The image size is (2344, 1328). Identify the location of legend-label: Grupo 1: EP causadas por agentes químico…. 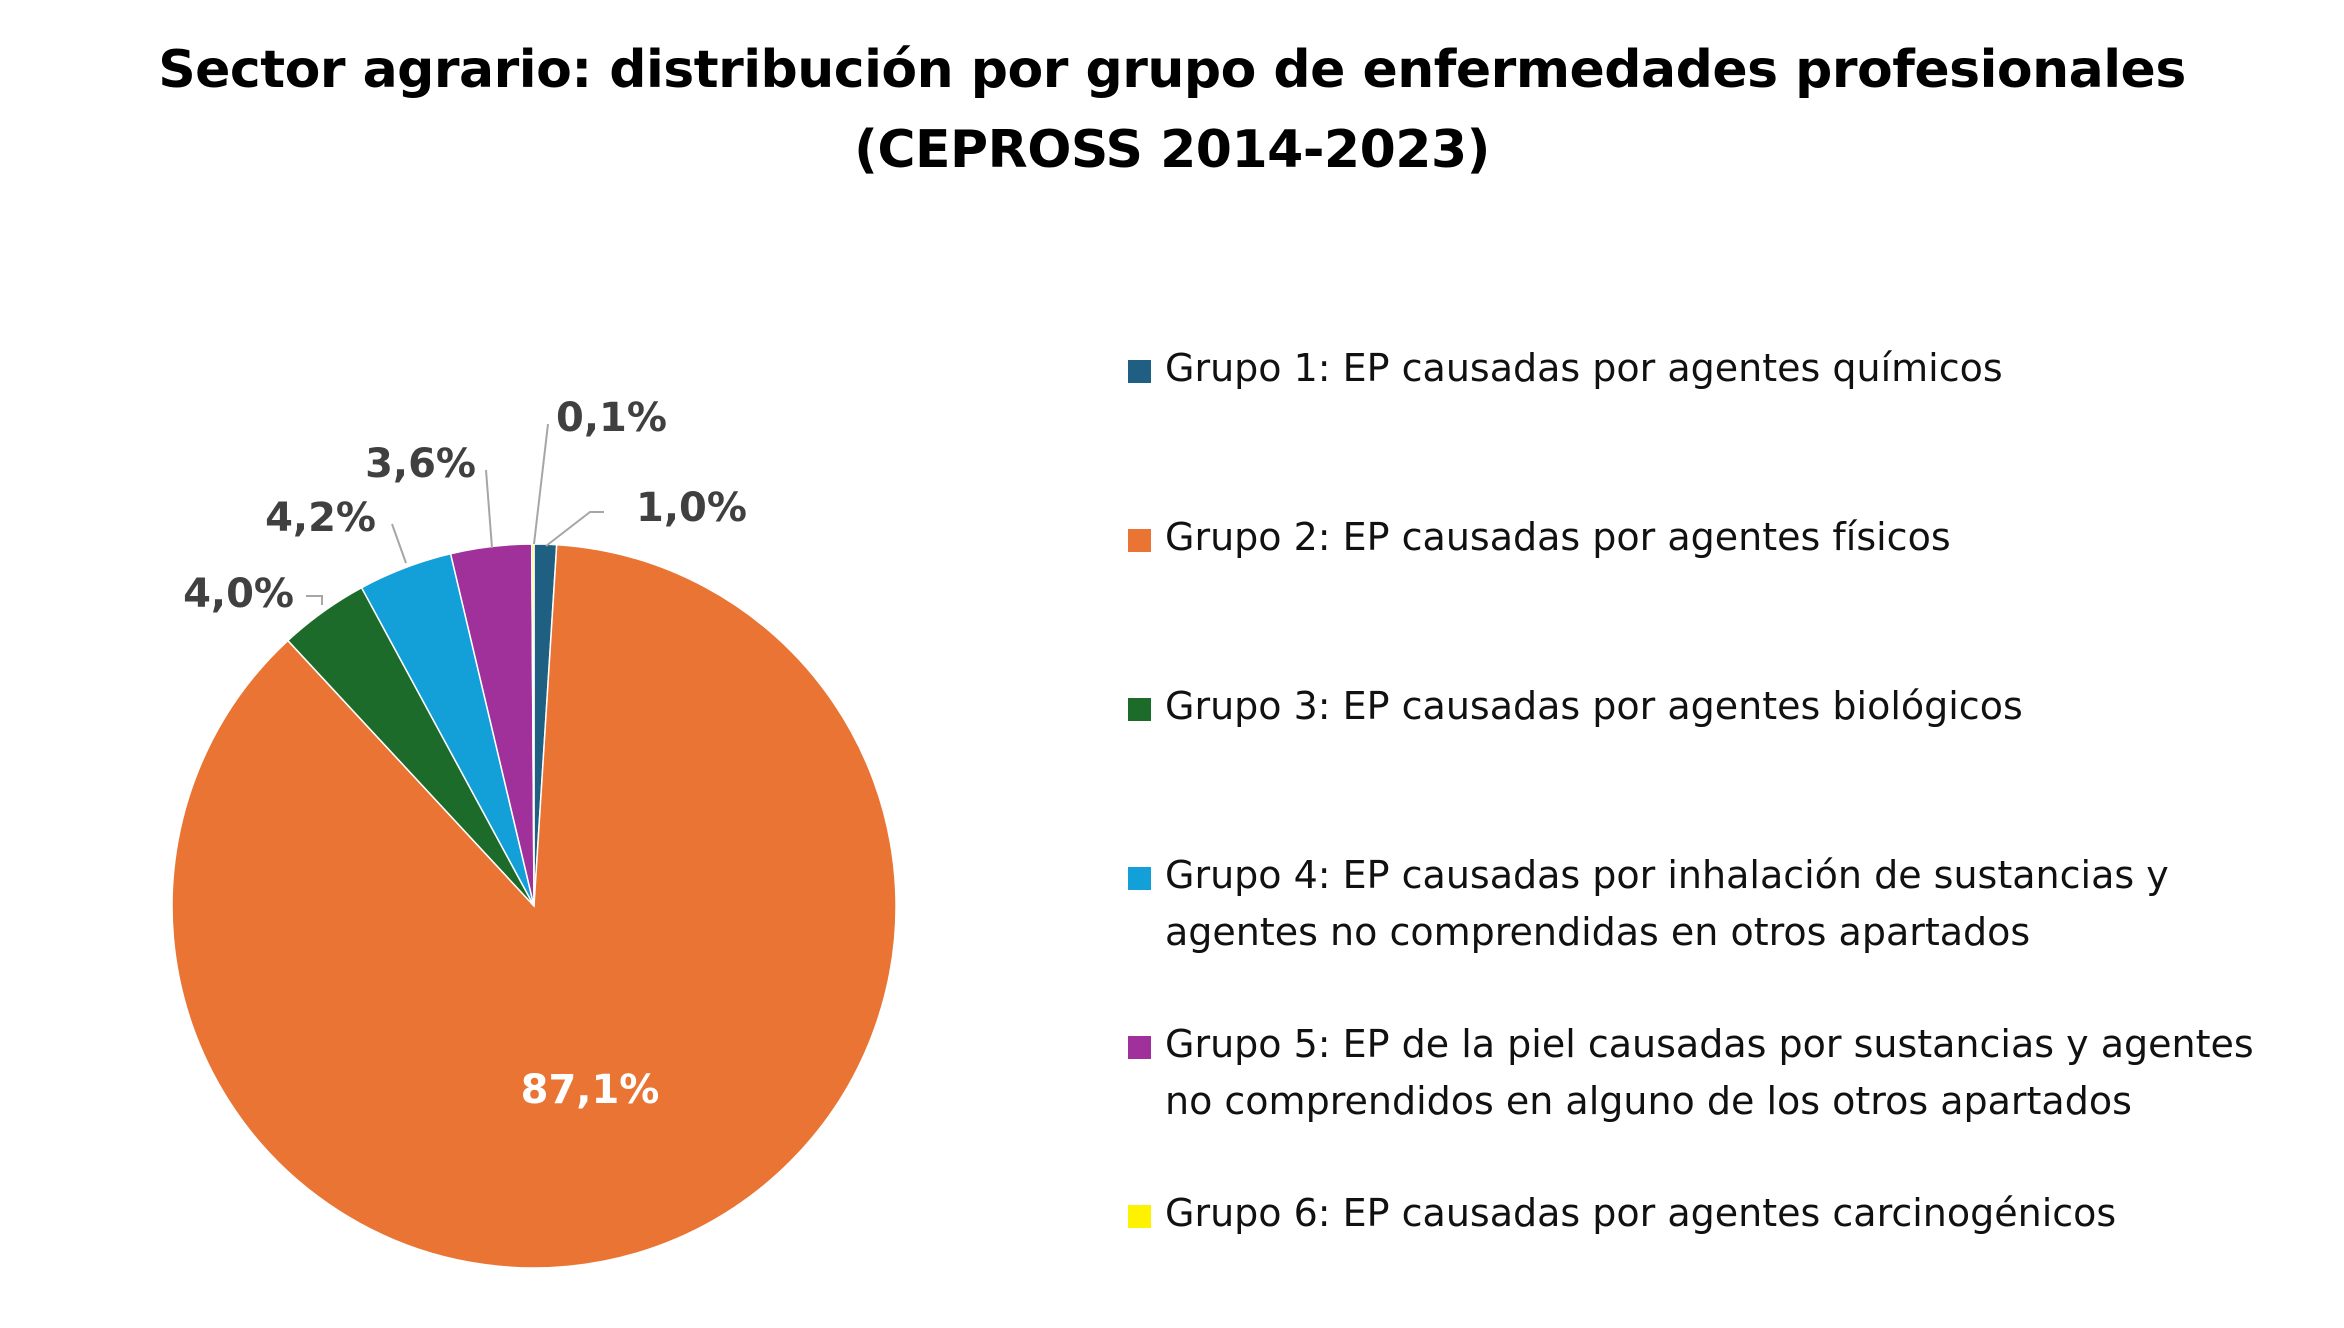
(1584, 368).